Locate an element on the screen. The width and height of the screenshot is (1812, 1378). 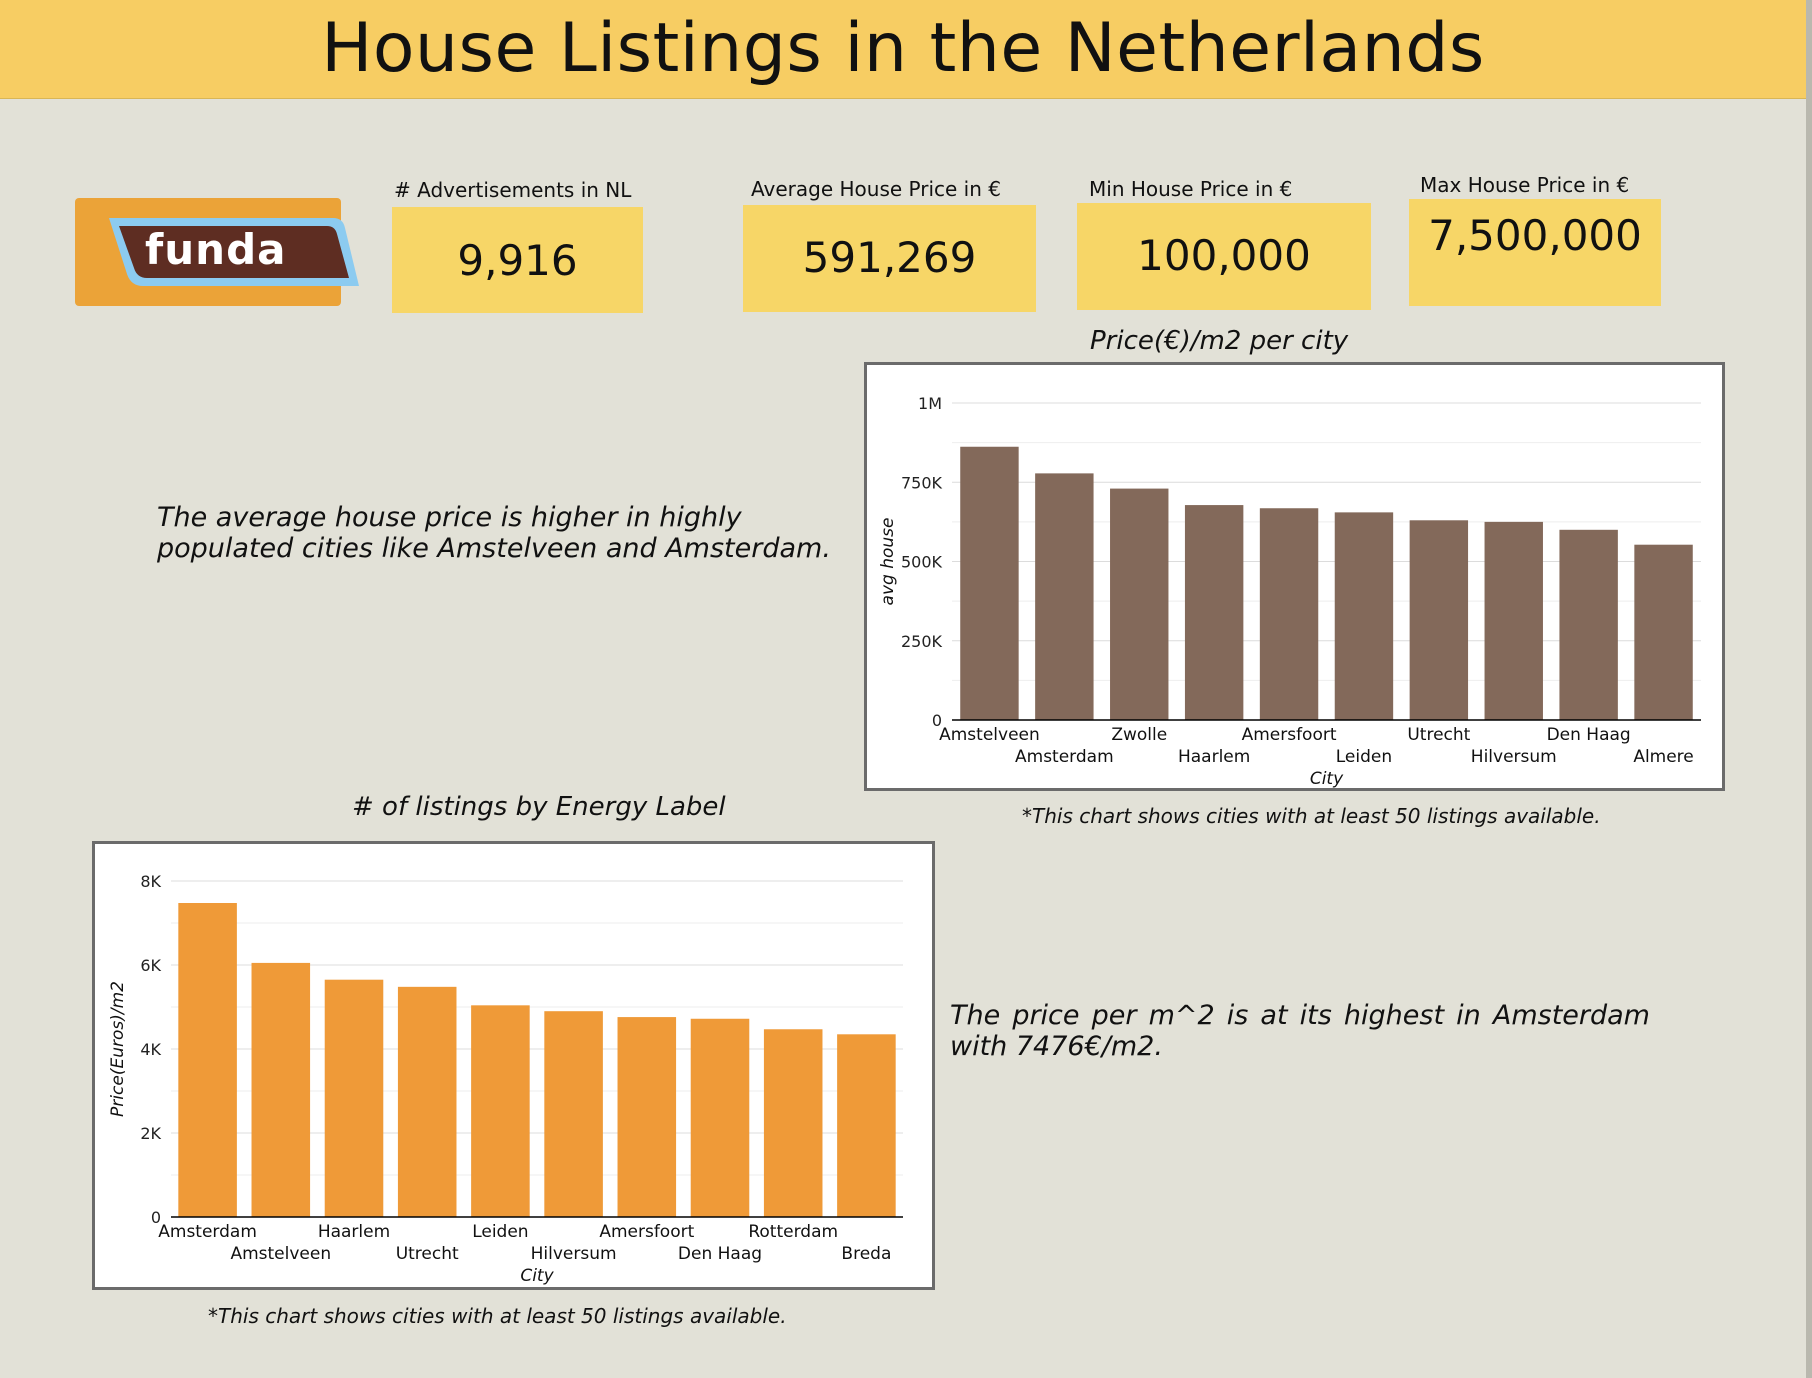
y-tick-label: 250K is located at coordinates (922, 641).